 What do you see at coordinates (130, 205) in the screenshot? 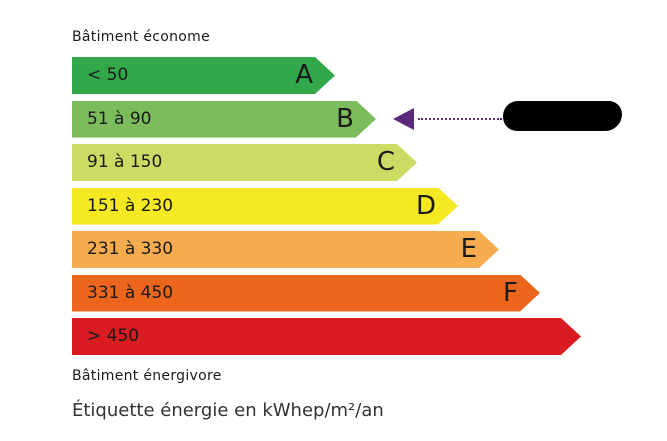
I see `class-range: 151 à 230` at bounding box center [130, 205].